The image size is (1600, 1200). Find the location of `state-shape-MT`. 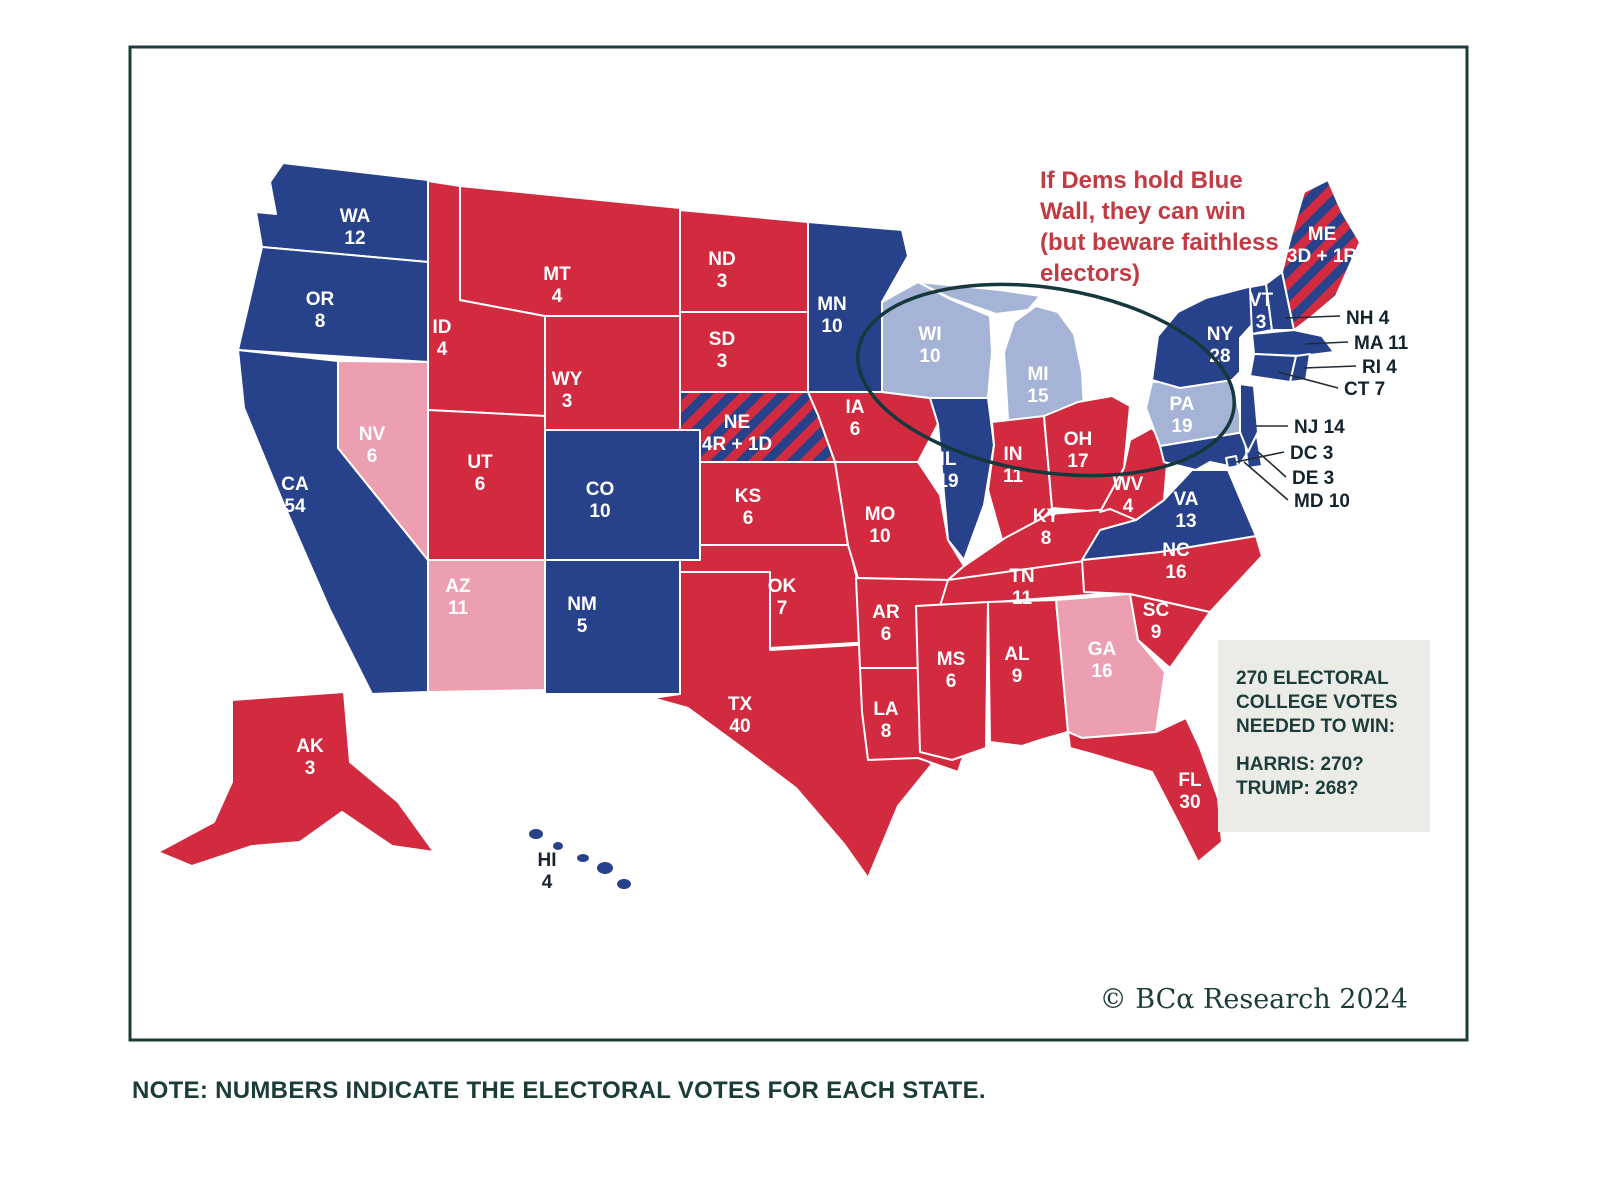

state-shape-MT is located at coordinates (570, 251).